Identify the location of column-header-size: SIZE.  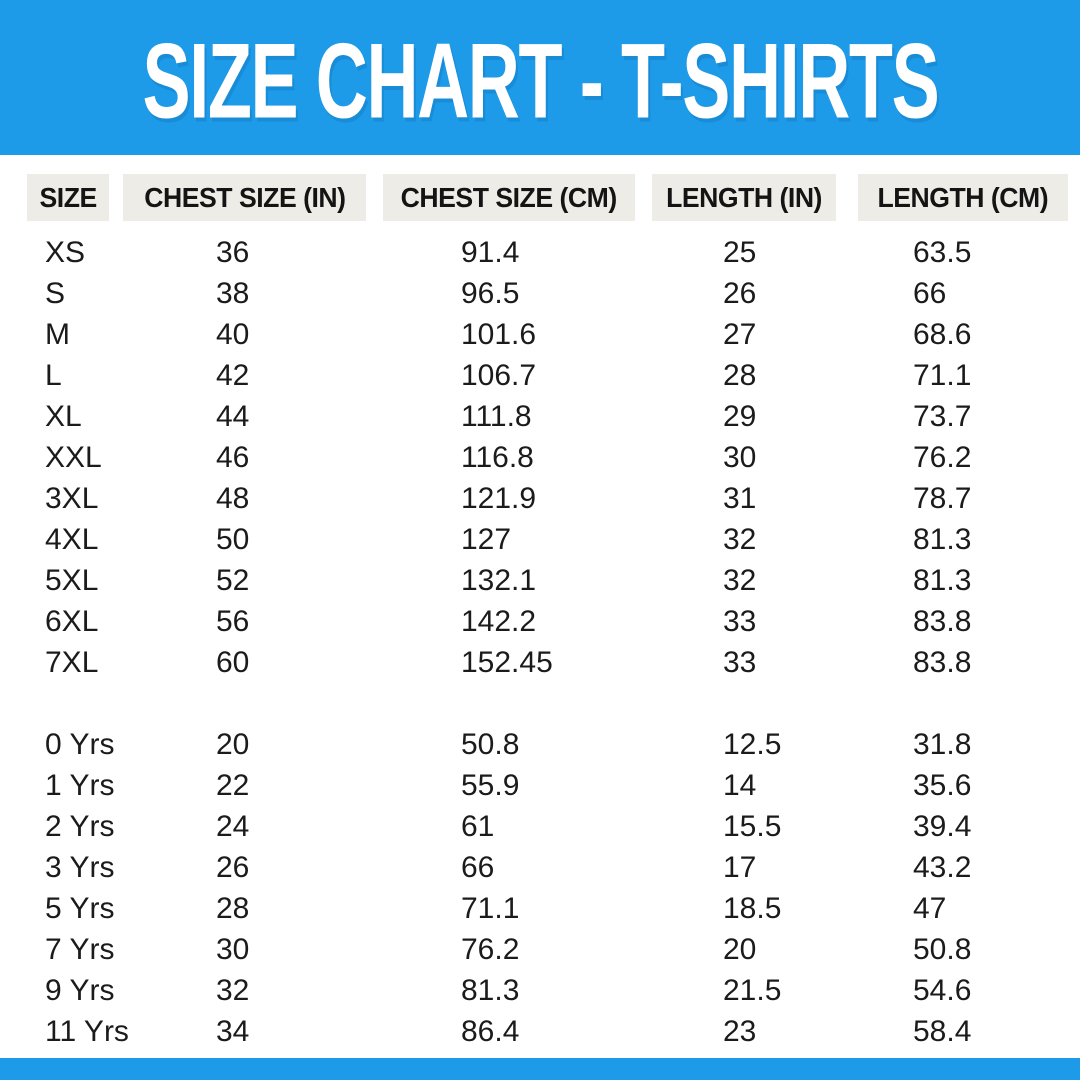
(68, 197).